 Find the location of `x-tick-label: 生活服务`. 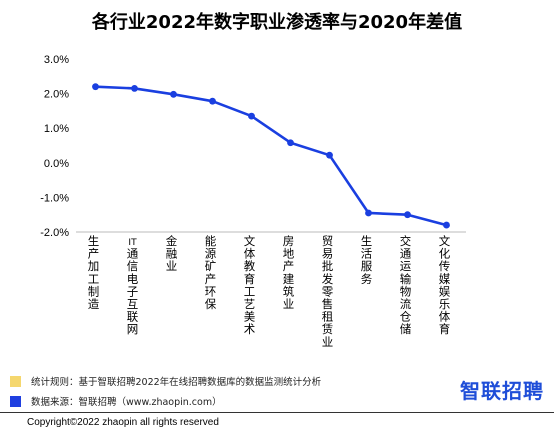

x-tick-label: 生活服务 is located at coordinates (367, 260).